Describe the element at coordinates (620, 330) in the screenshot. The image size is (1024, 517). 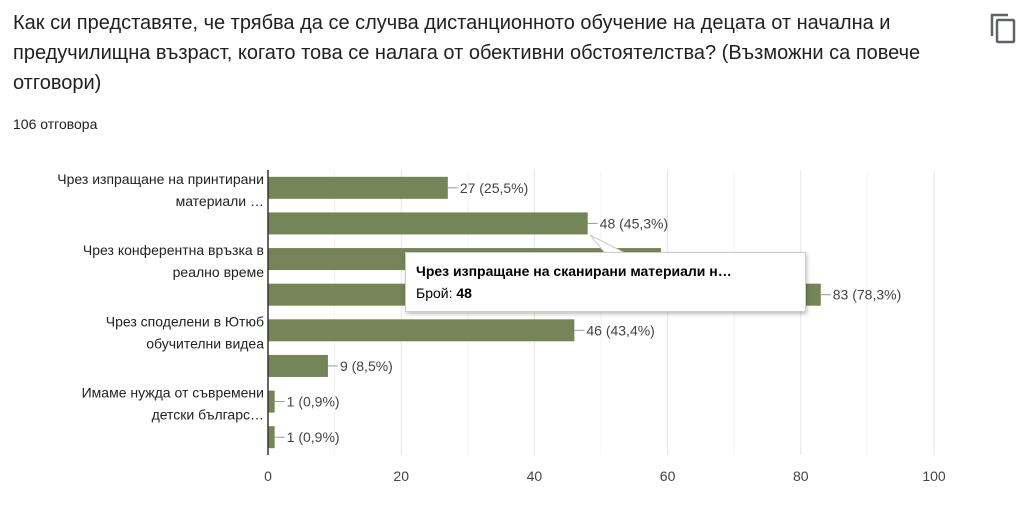
I see `data-label: 46 (43,4%)` at that location.